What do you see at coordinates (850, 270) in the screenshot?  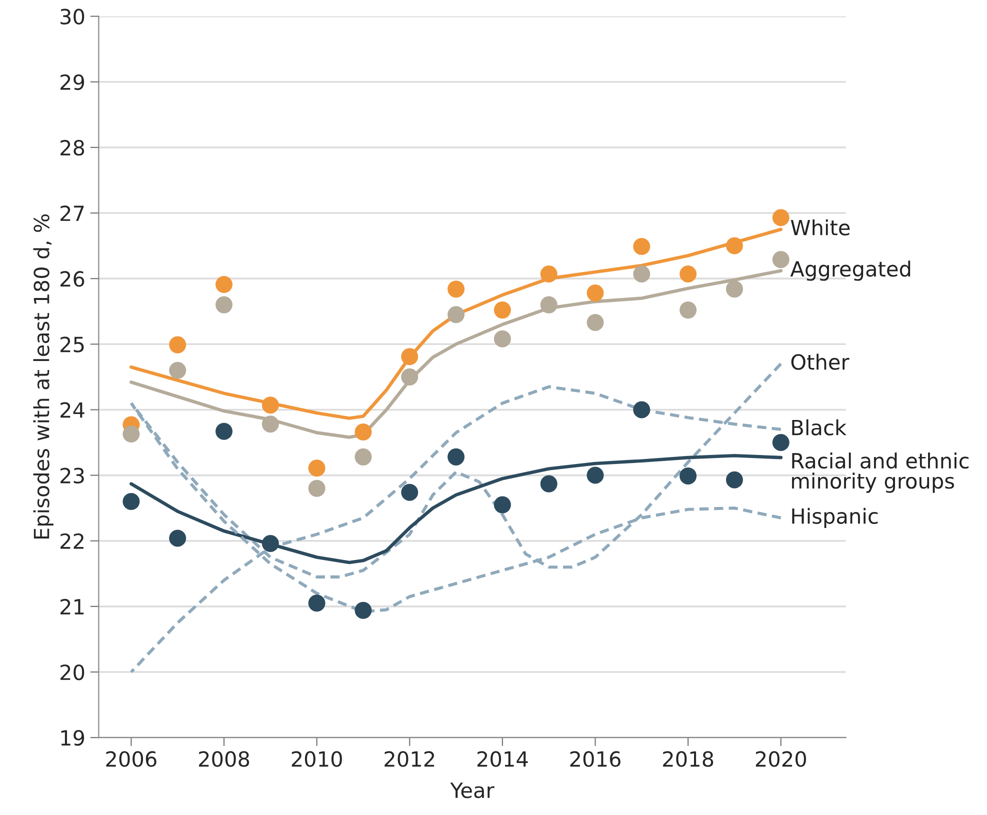 I see `series-label: Aggregated` at bounding box center [850, 270].